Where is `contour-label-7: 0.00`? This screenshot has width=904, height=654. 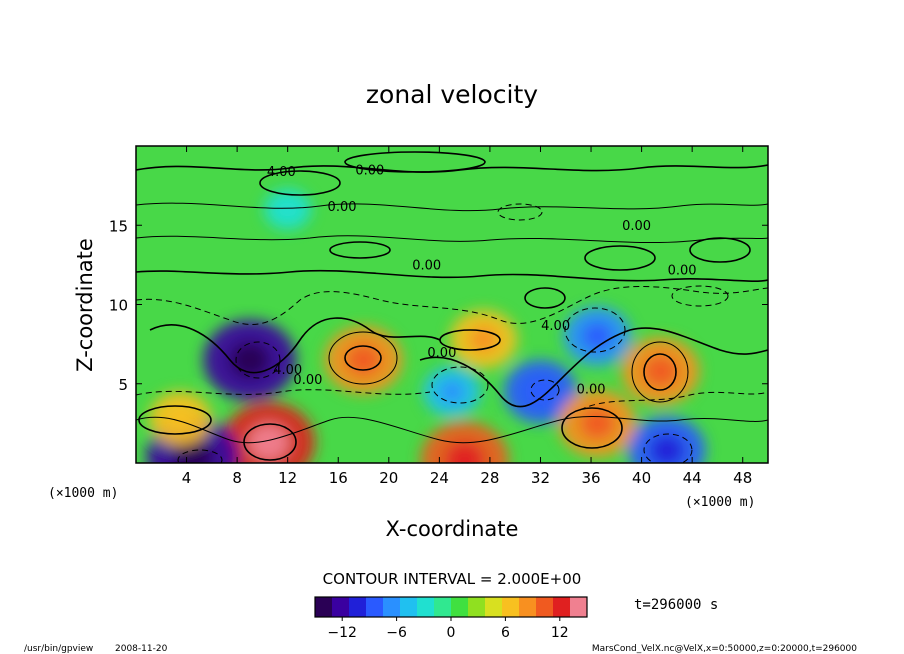 contour-label-7: 0.00 is located at coordinates (441, 353).